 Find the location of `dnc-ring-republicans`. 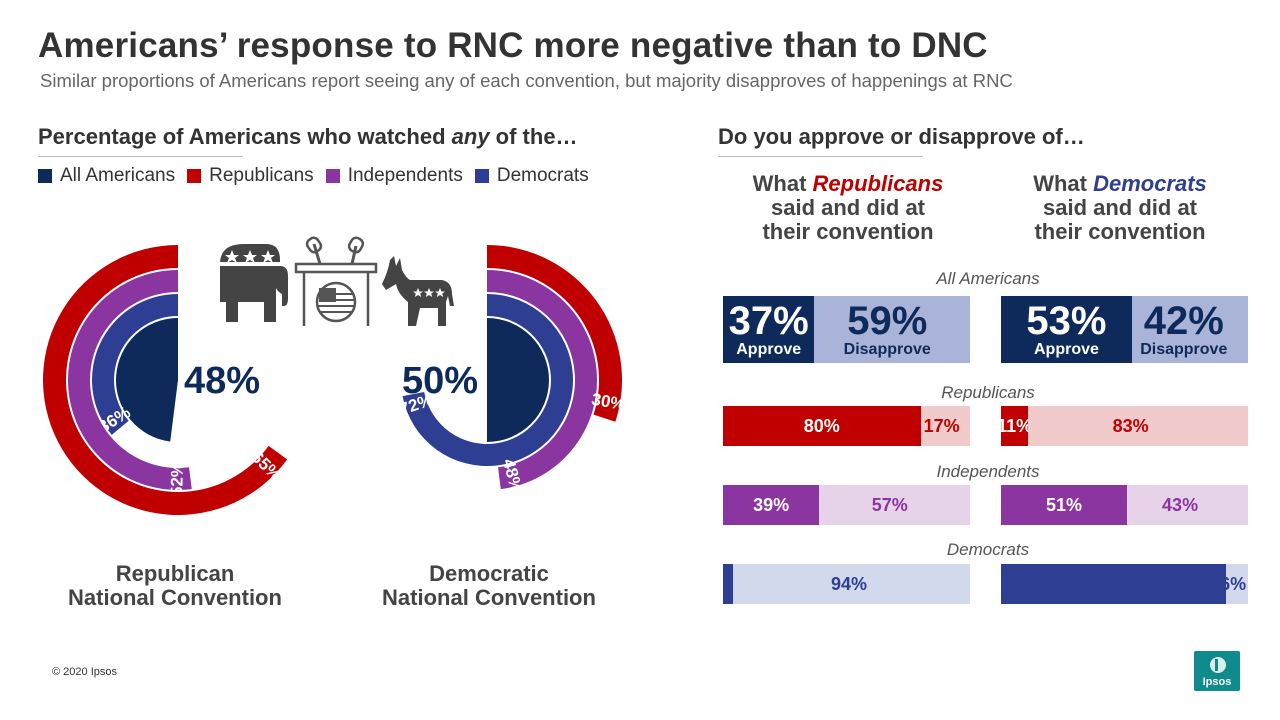

dnc-ring-republicans is located at coordinates (555, 333).